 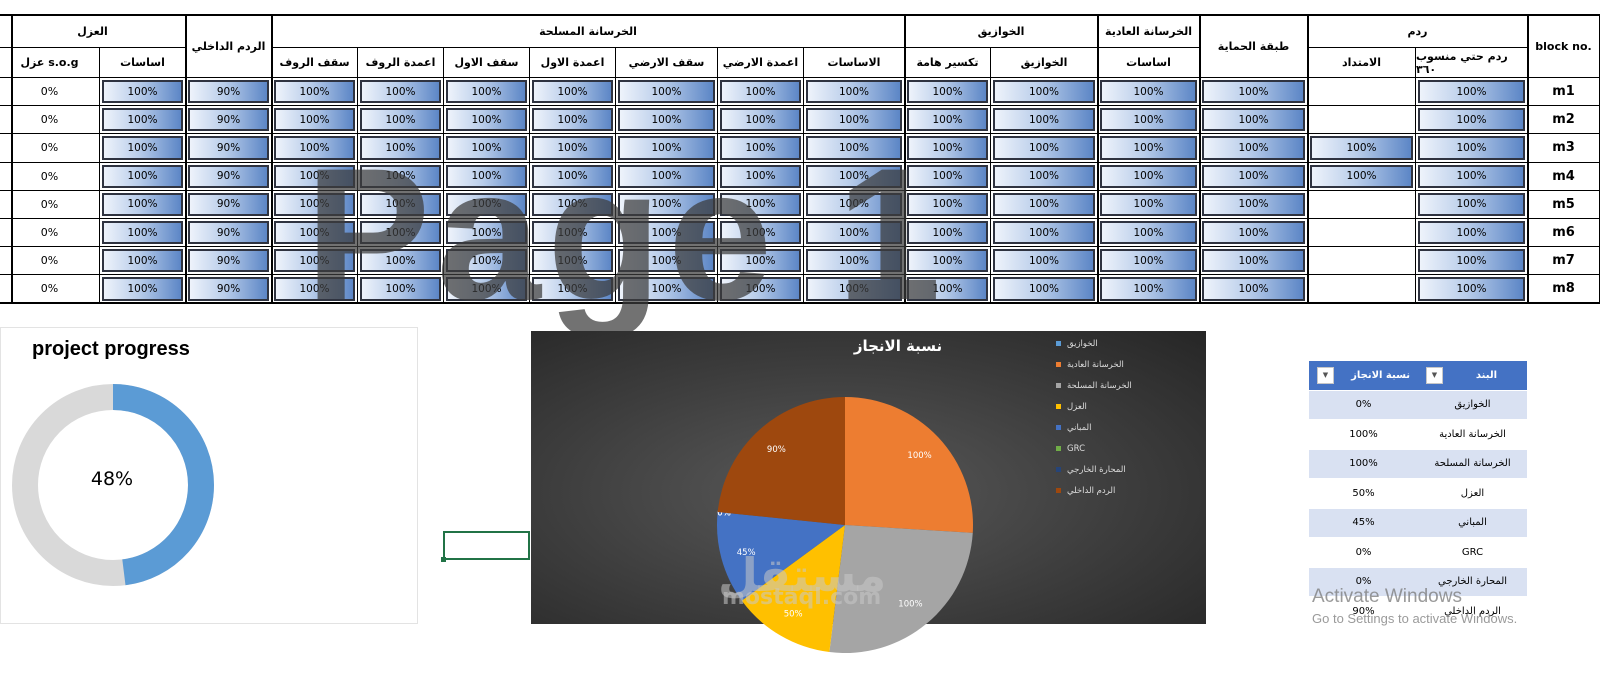 I want to click on item-cell: العزل, so click(x=1472, y=493).